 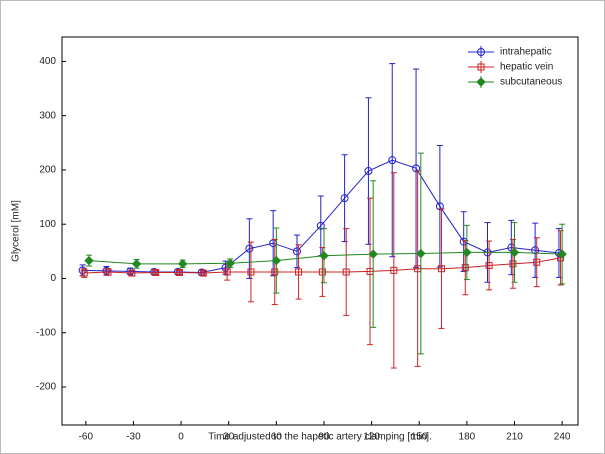 I want to click on y-tick-label: -200, so click(x=46, y=387).